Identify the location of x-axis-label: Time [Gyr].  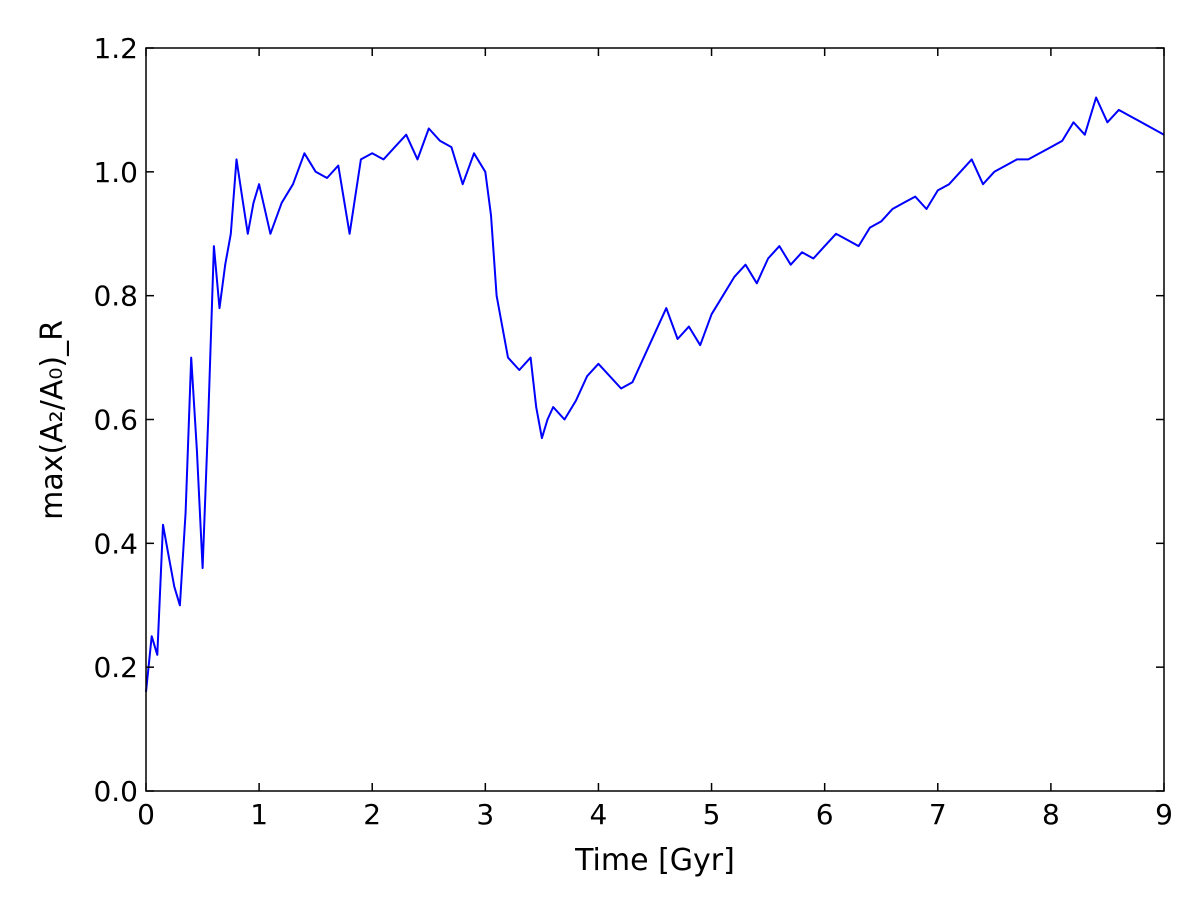
(654, 860).